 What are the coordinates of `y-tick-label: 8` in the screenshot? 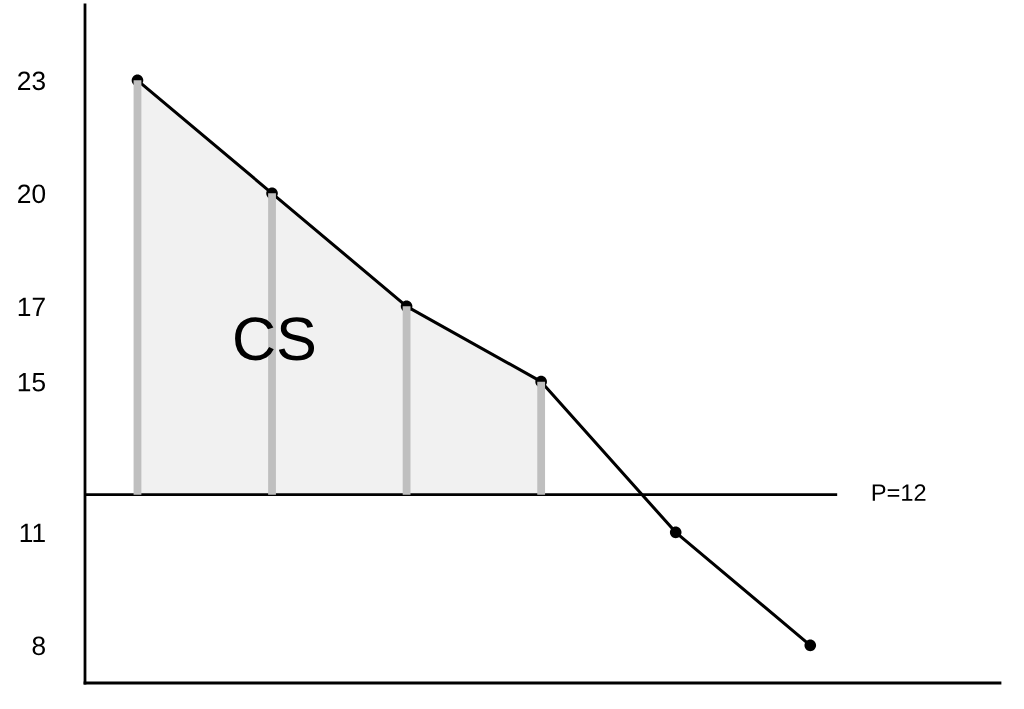 It's located at (38, 646).